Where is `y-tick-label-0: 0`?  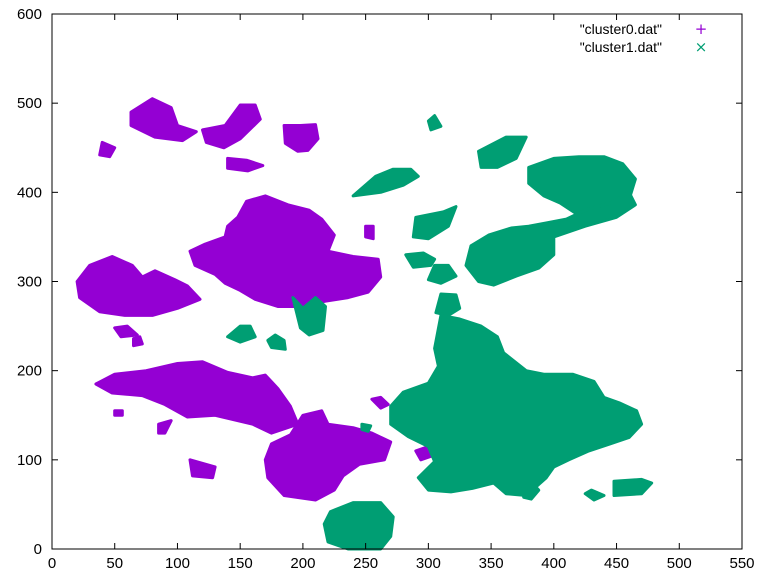 y-tick-label-0: 0 is located at coordinates (38, 549).